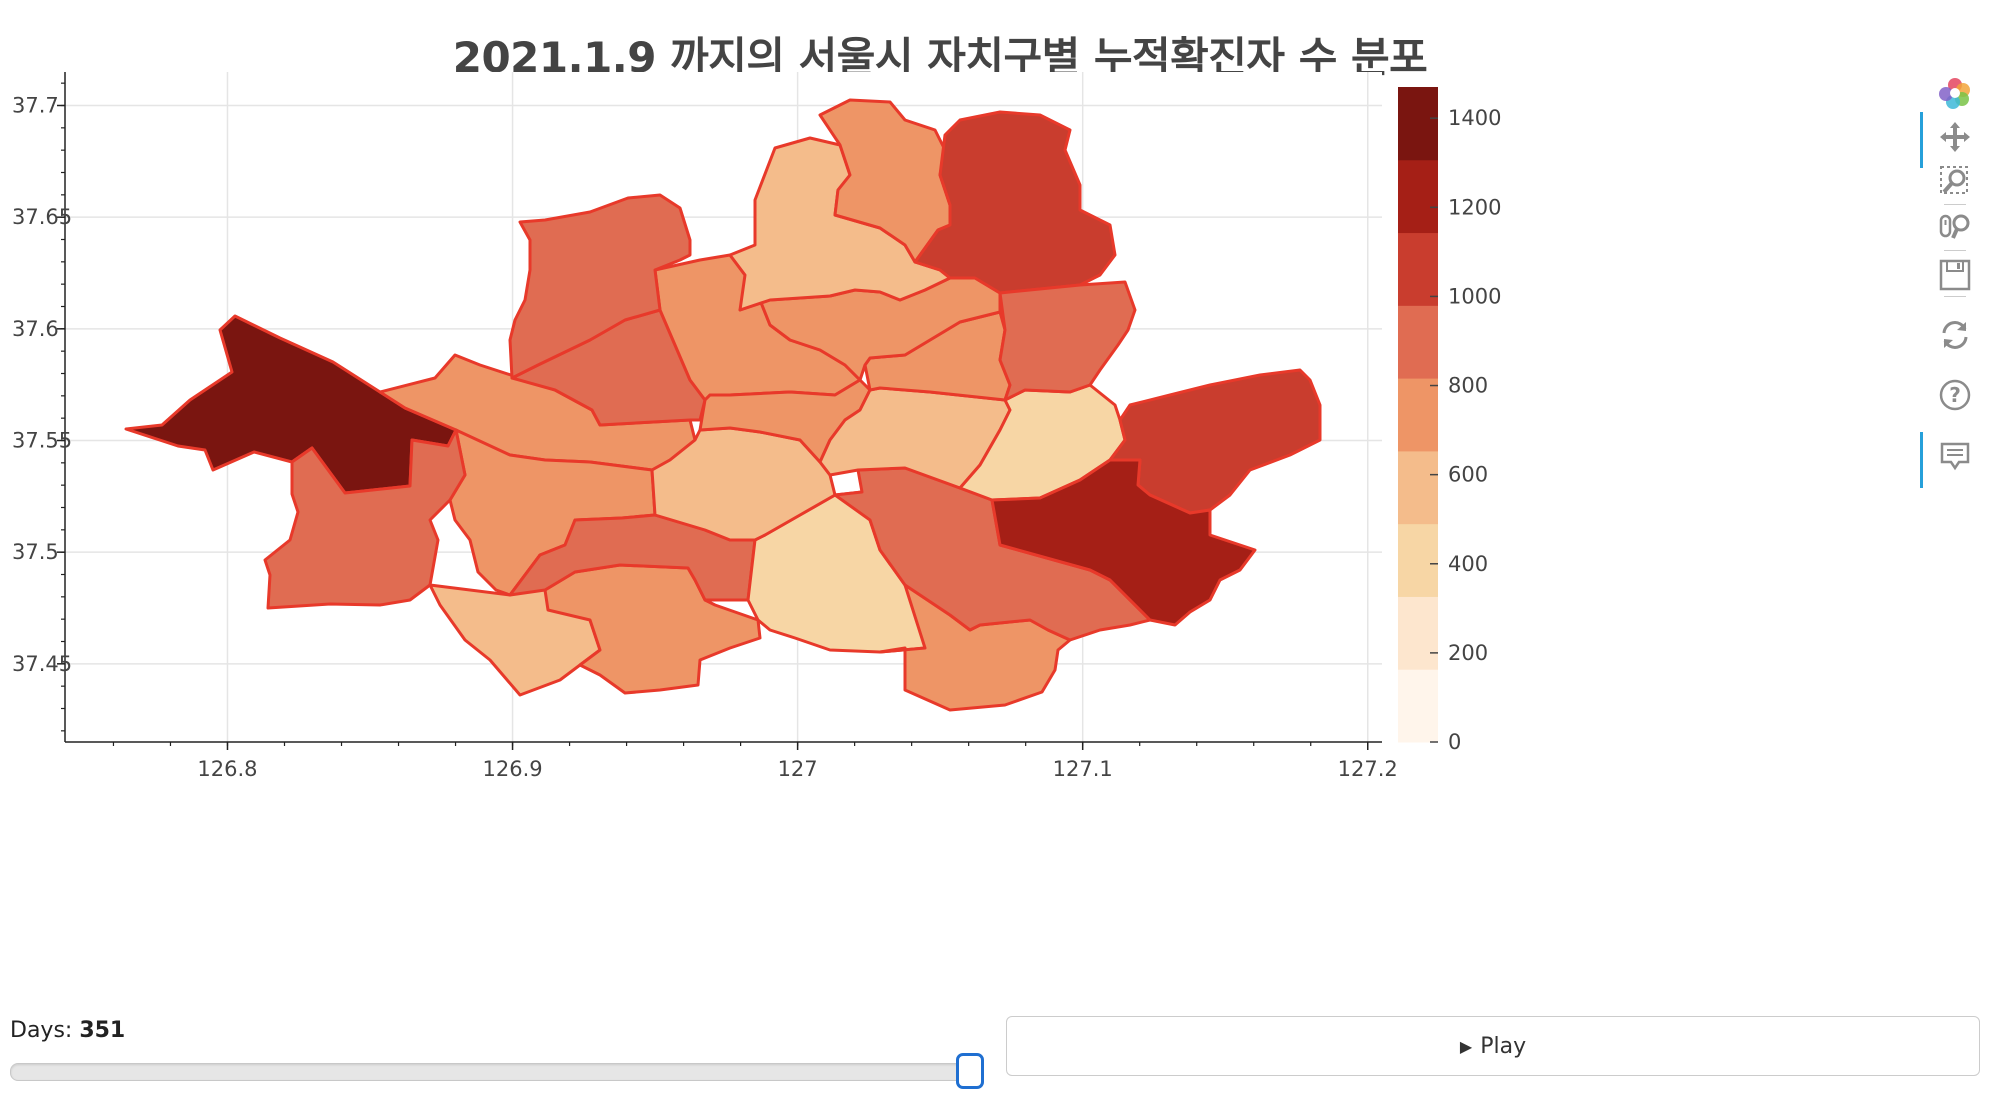 The width and height of the screenshot is (2002, 1098). What do you see at coordinates (227, 769) in the screenshot?
I see `x-tick-label: 126.8` at bounding box center [227, 769].